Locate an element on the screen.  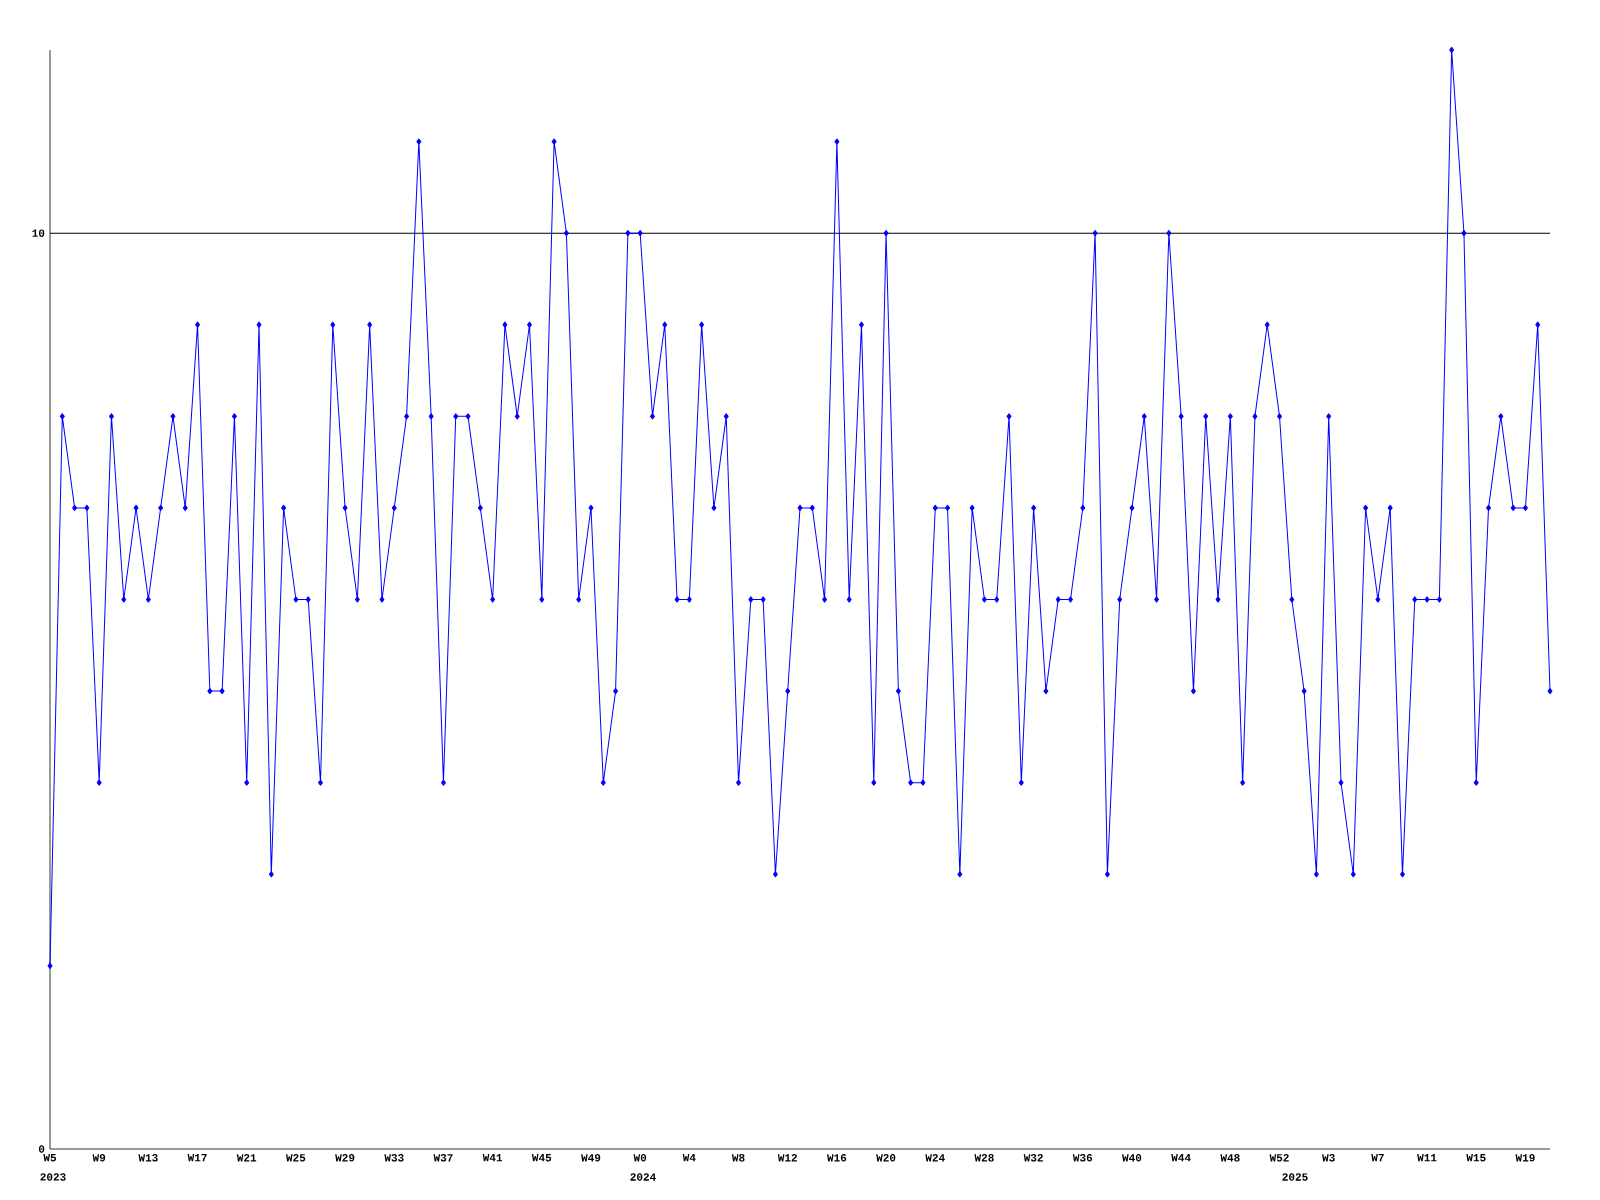
x-tick-label: W29 is located at coordinates (345, 1158).